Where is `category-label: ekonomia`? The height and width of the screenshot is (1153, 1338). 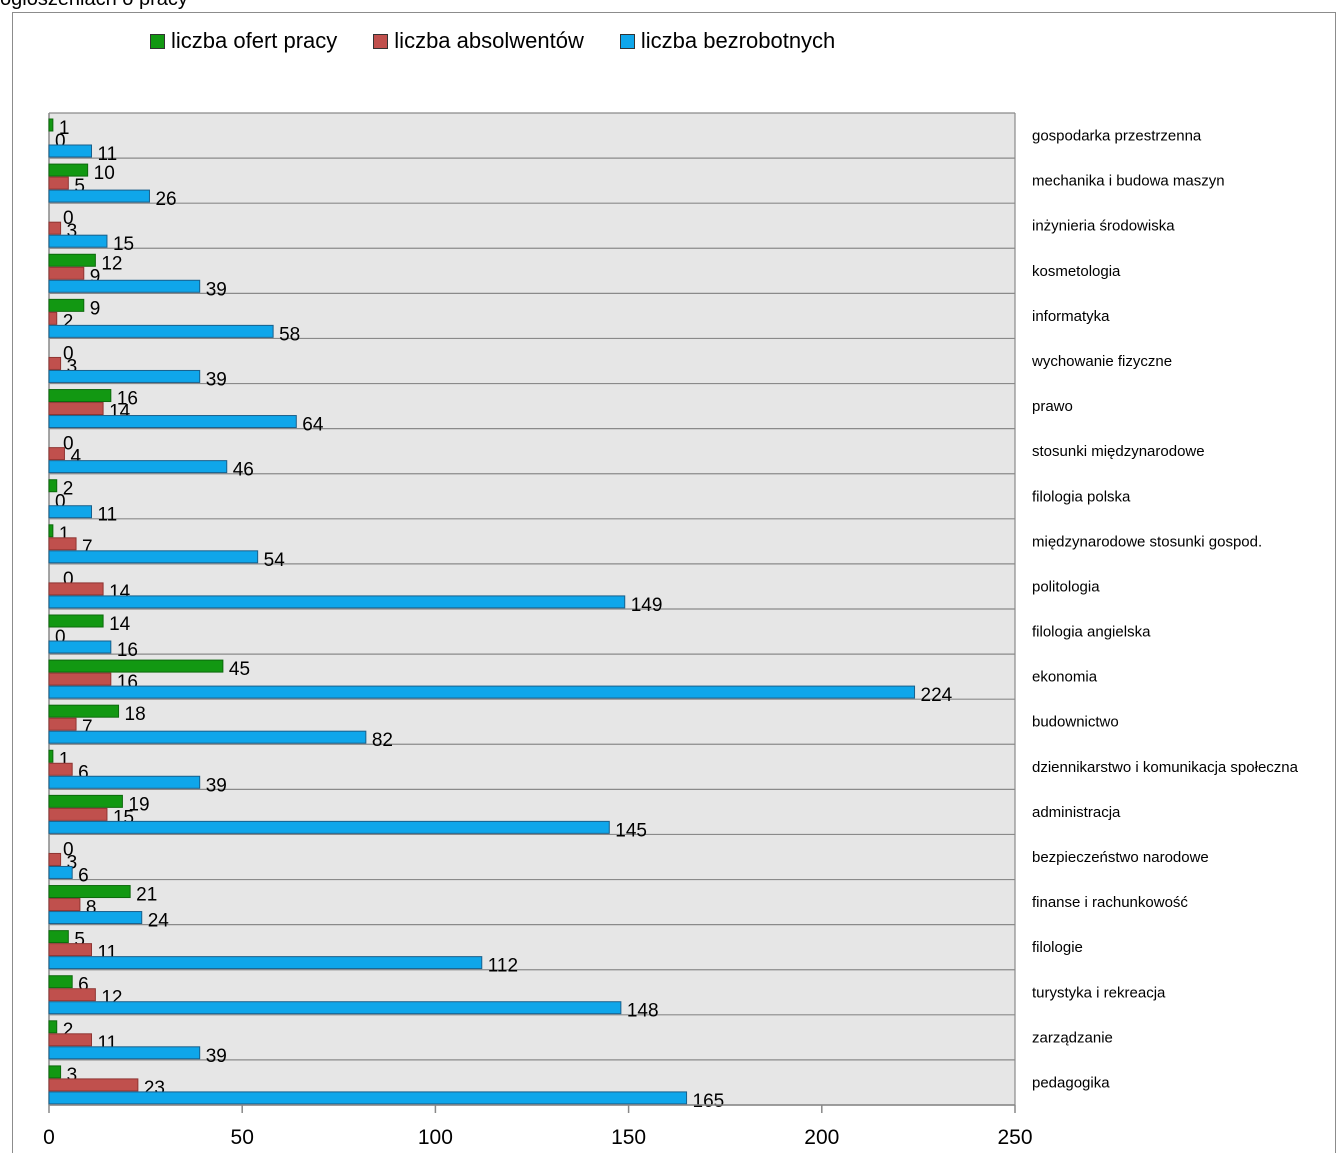
category-label: ekonomia is located at coordinates (1065, 677).